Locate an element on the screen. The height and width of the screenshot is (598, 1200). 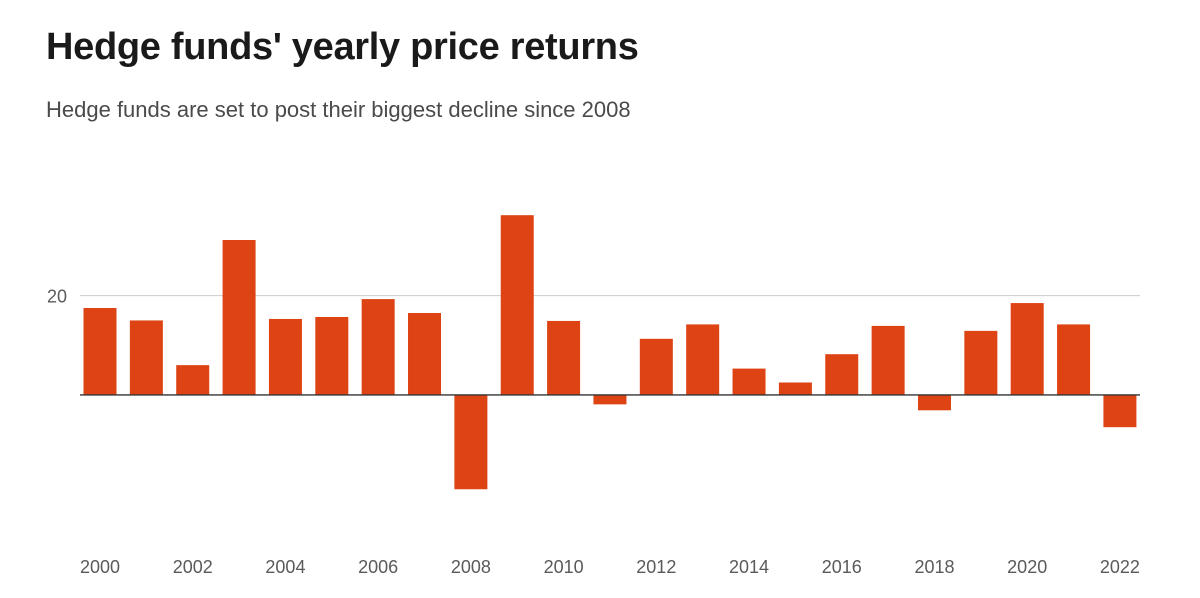
x-tick-label-2004: 2004 is located at coordinates (285, 567).